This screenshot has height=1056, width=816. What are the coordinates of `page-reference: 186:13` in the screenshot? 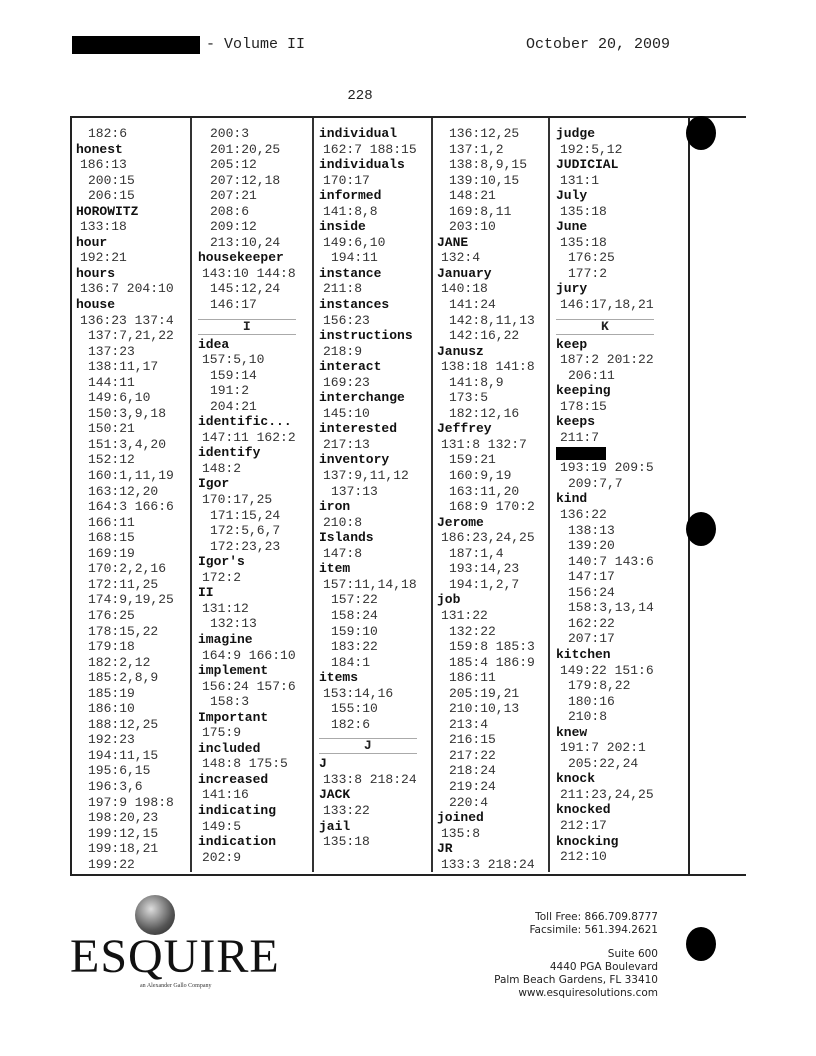 It's located at (103, 165).